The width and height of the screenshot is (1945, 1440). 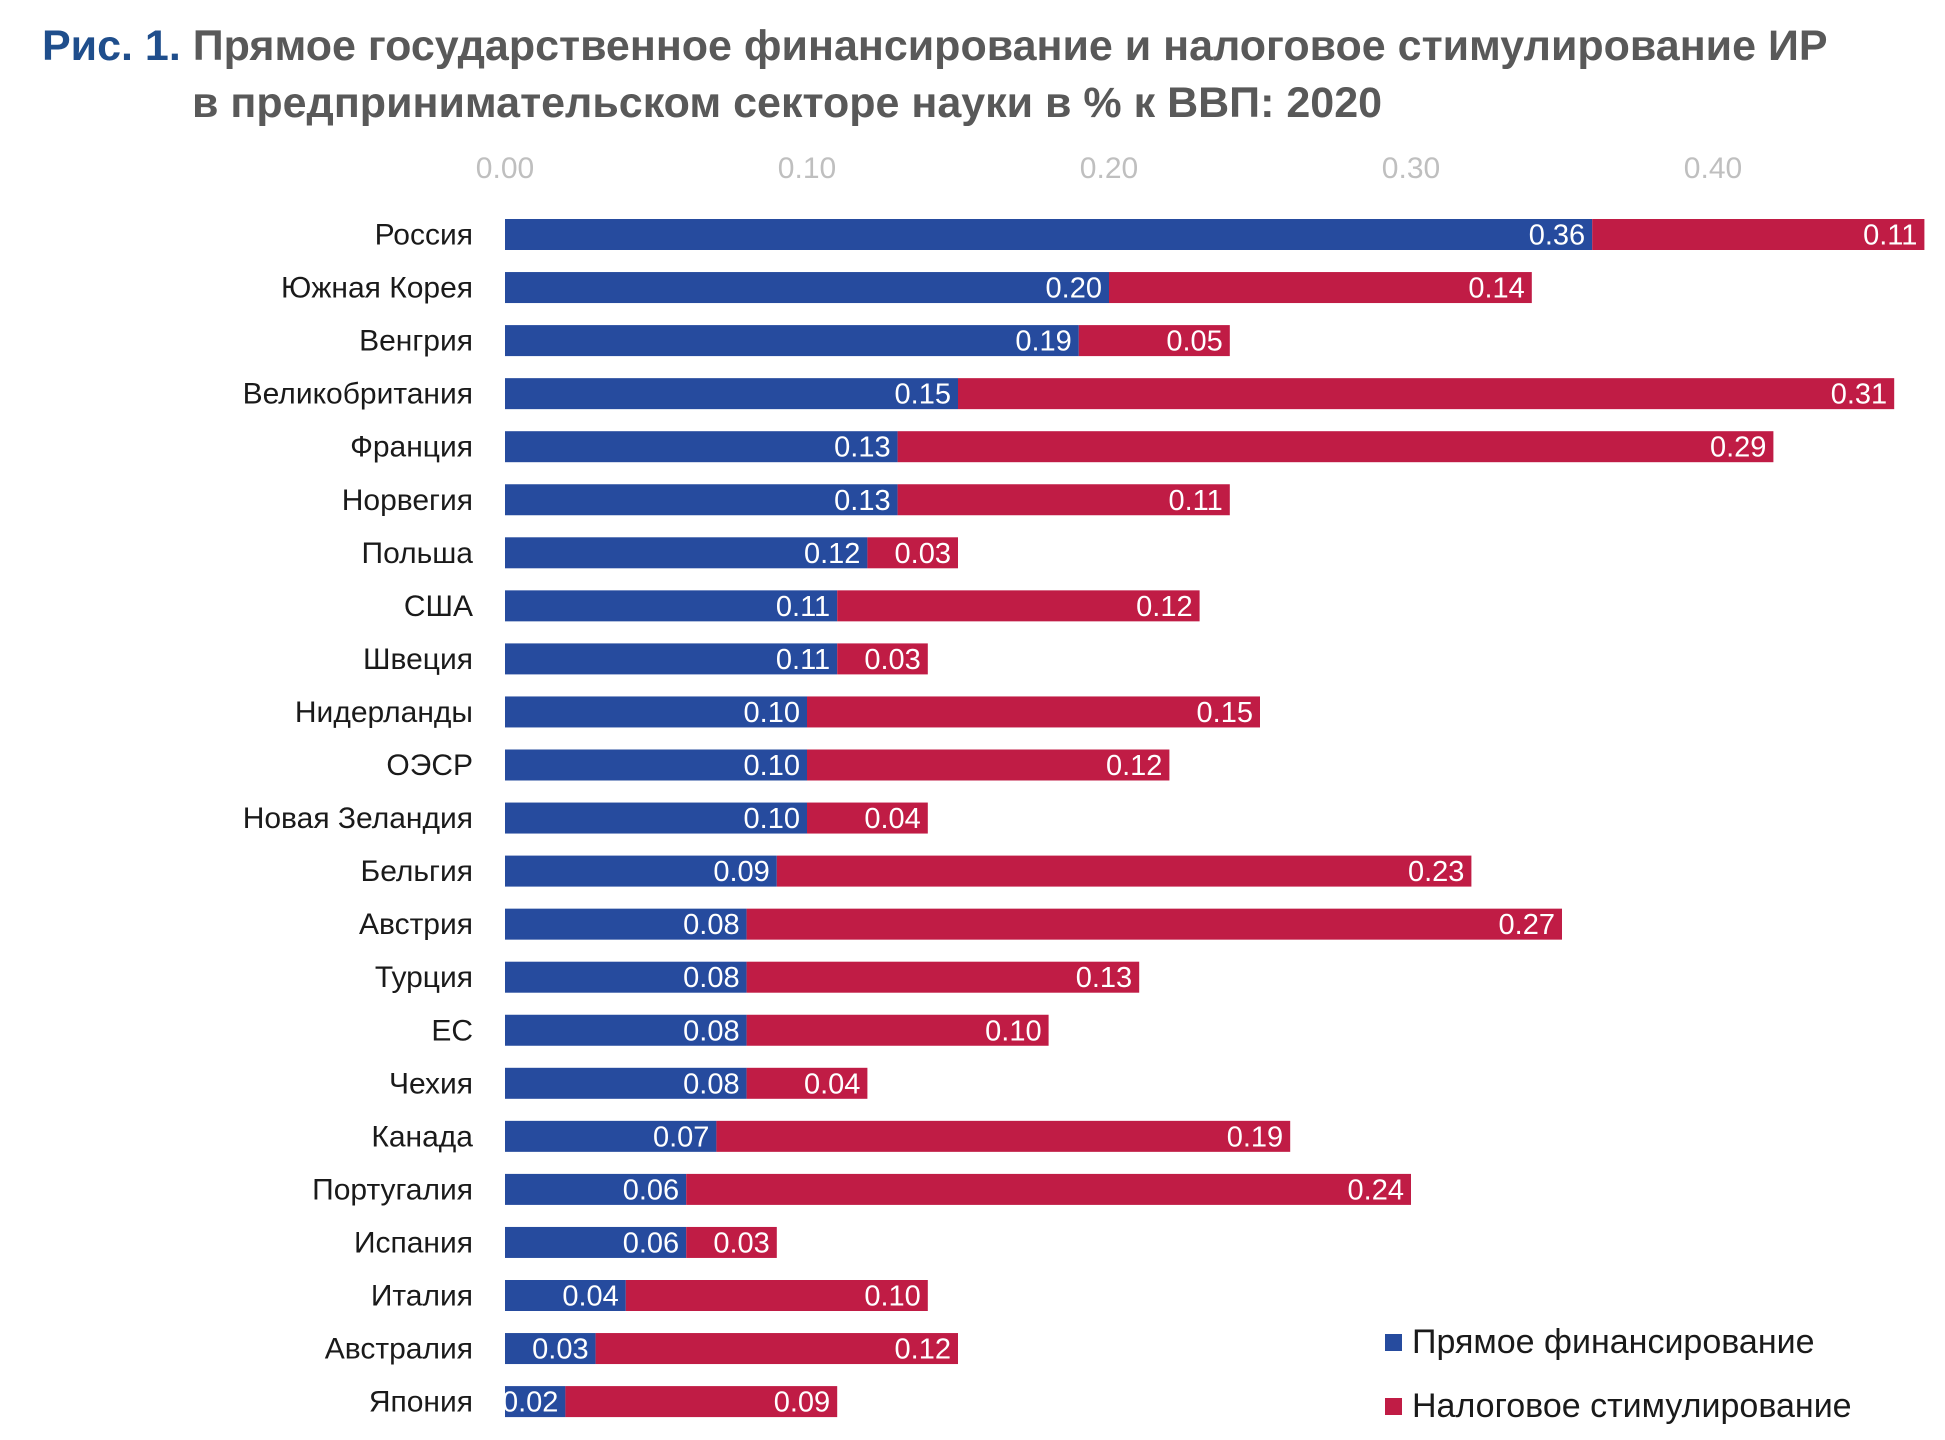 I want to click on category-label: Новая Зеландия, so click(x=358, y=818).